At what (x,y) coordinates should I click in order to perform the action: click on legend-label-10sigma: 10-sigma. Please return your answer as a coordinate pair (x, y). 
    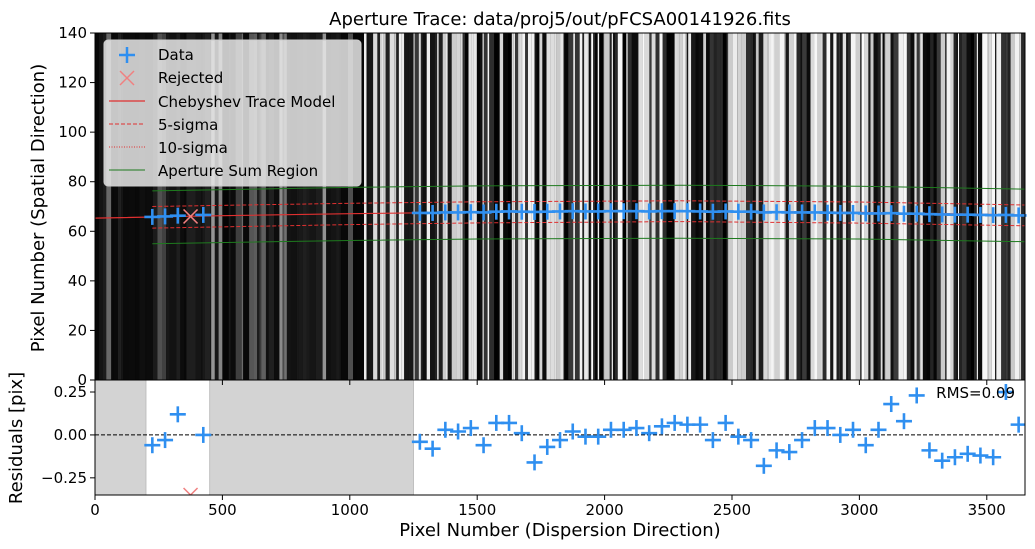
    Looking at the image, I should click on (193, 148).